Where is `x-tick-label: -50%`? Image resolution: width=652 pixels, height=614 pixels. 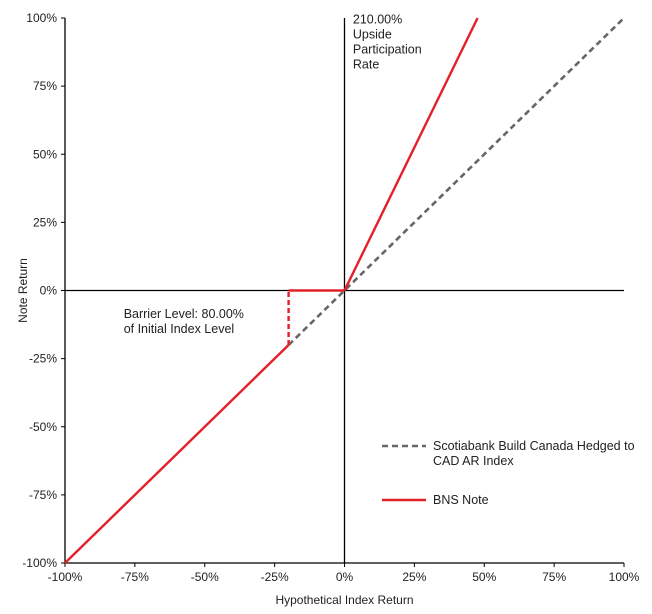
x-tick-label: -50% is located at coordinates (205, 577).